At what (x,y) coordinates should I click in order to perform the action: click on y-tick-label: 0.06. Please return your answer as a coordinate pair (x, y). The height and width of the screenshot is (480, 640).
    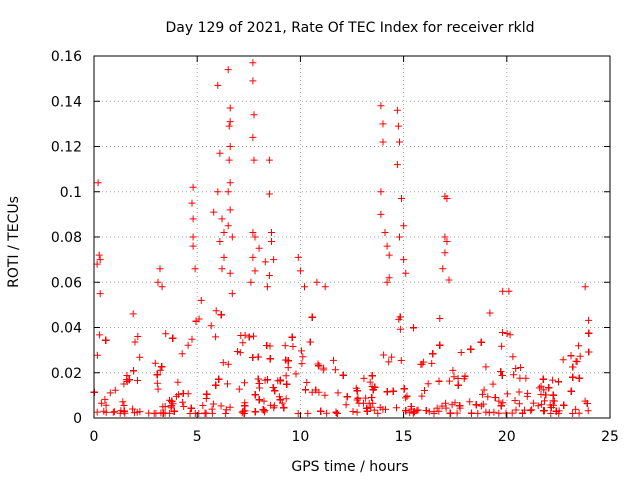
    Looking at the image, I should click on (66, 283).